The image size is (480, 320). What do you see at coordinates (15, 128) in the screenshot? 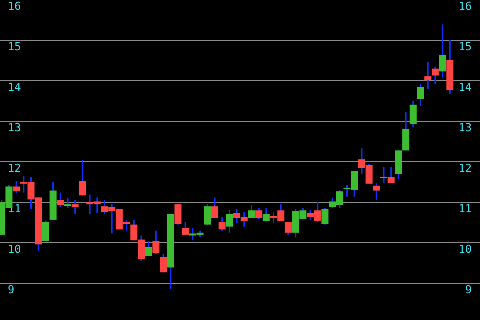
I see `y-tick-label: 13` at bounding box center [15, 128].